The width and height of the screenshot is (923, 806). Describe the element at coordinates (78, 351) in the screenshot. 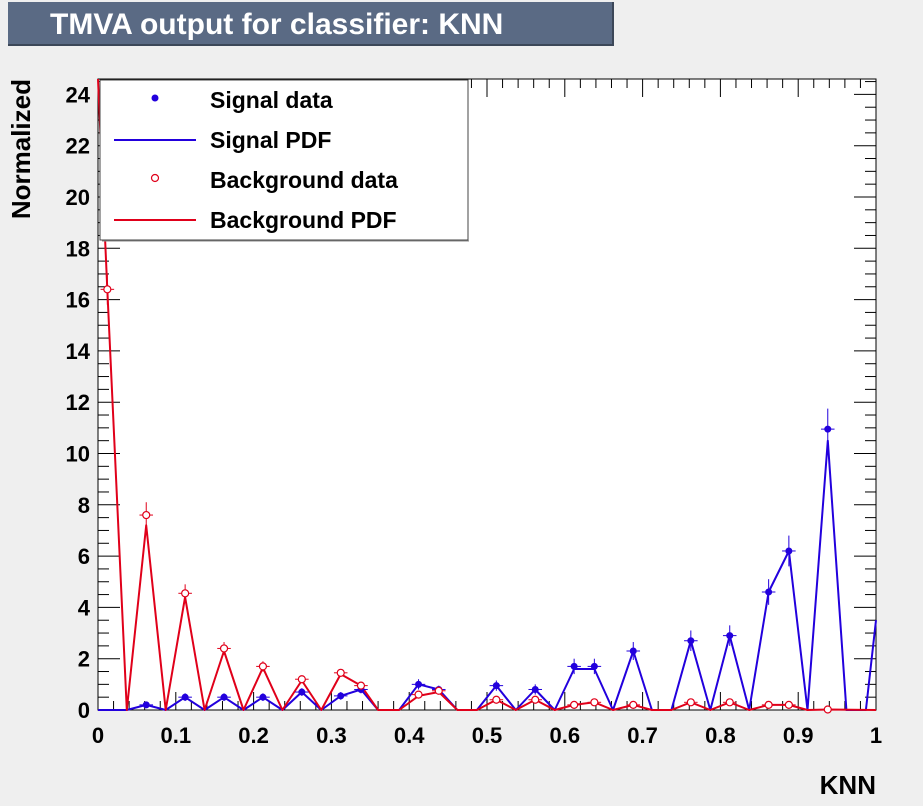

I see `y-tick-label: 14` at that location.